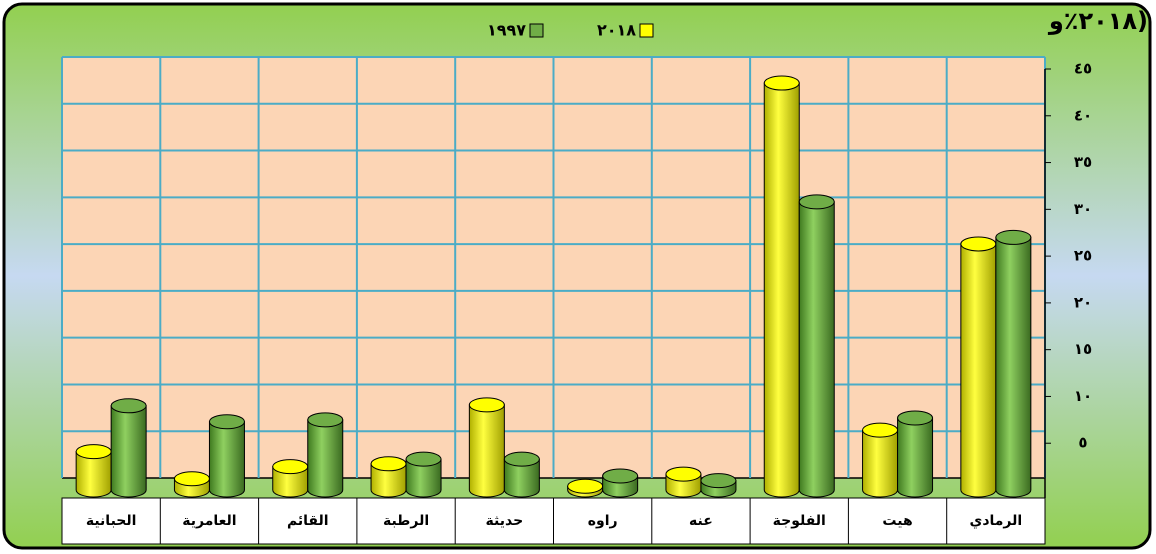 The image size is (1156, 554). What do you see at coordinates (616, 30) in the screenshot?
I see `legend-label: ٢٠١٨` at bounding box center [616, 30].